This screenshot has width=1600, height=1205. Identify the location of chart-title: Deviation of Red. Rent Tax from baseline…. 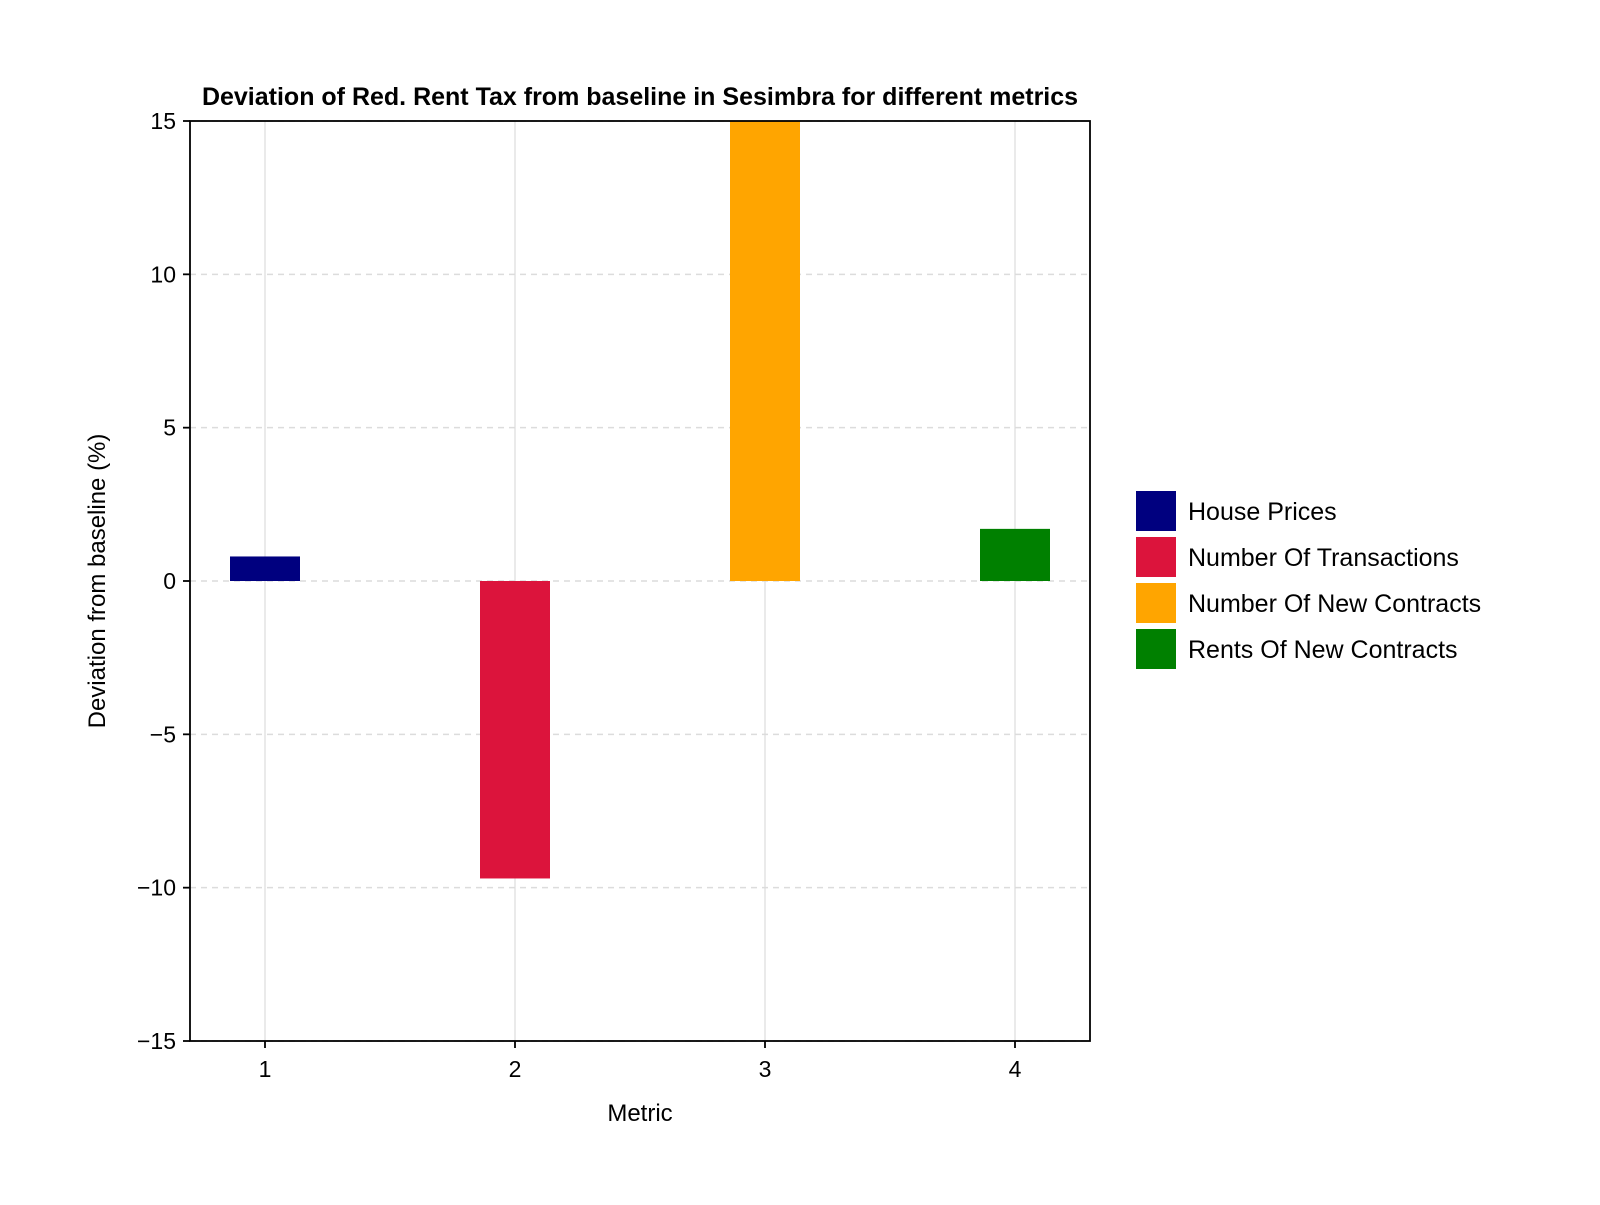
(640, 97).